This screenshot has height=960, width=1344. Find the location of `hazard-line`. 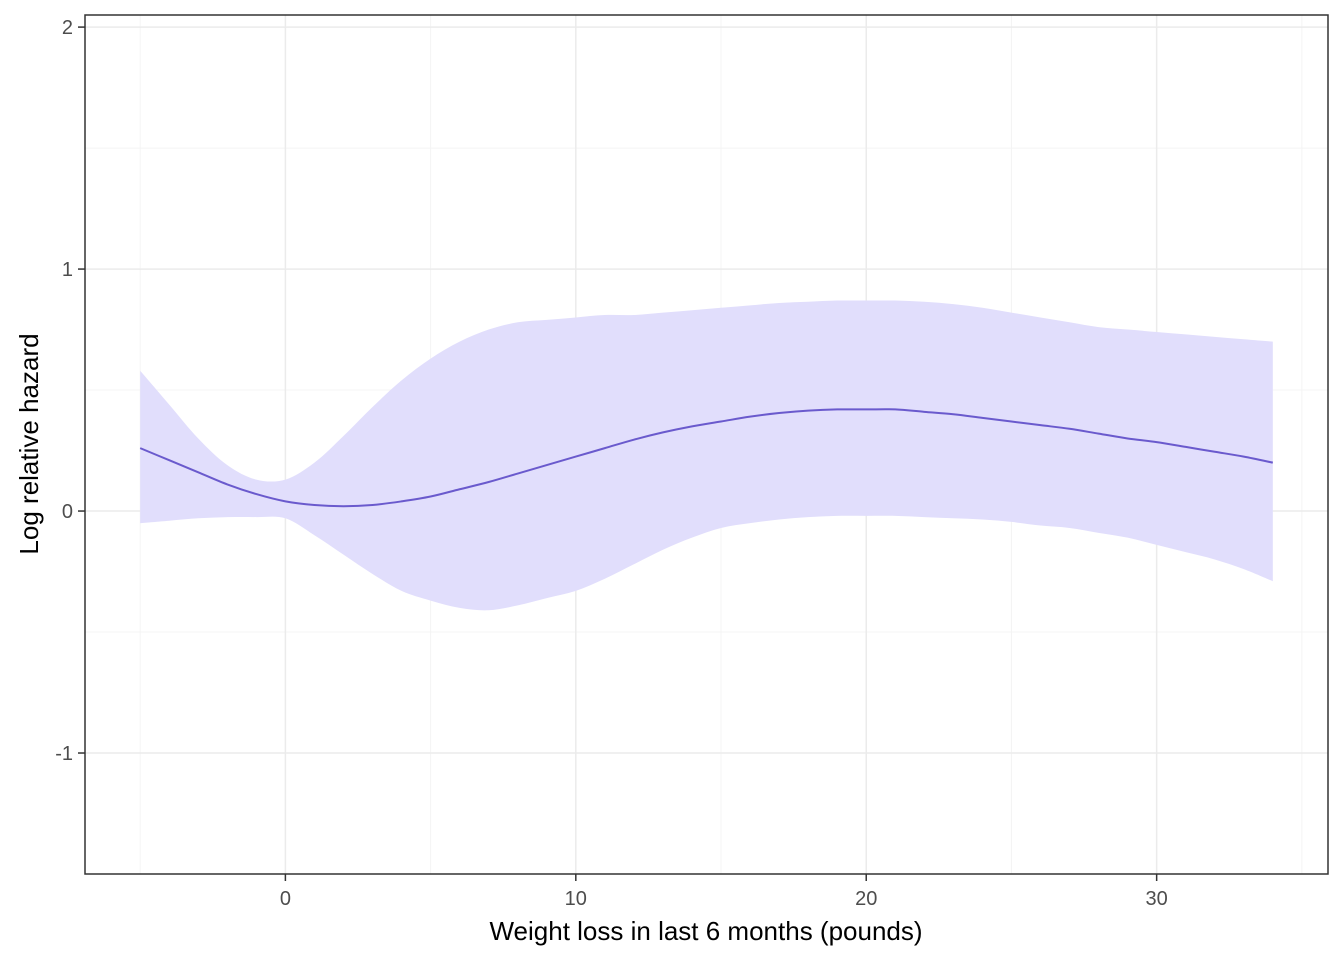

hazard-line is located at coordinates (706, 458).